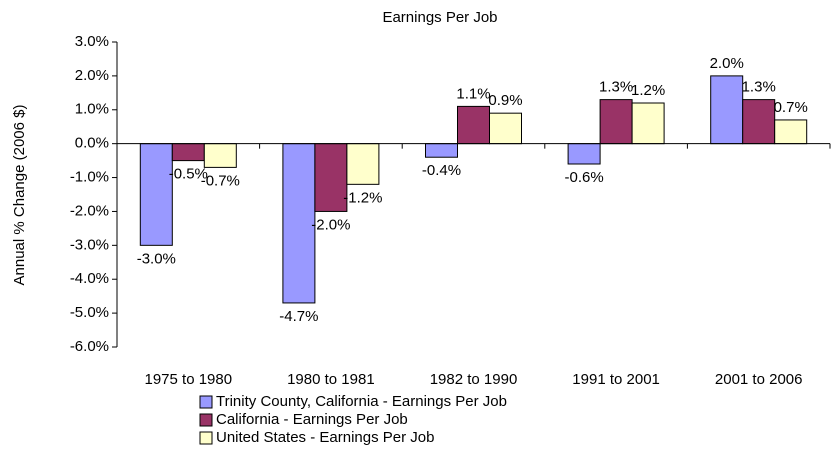  What do you see at coordinates (325, 437) in the screenshot?
I see `legend-label: United States - Earnings Per Job` at bounding box center [325, 437].